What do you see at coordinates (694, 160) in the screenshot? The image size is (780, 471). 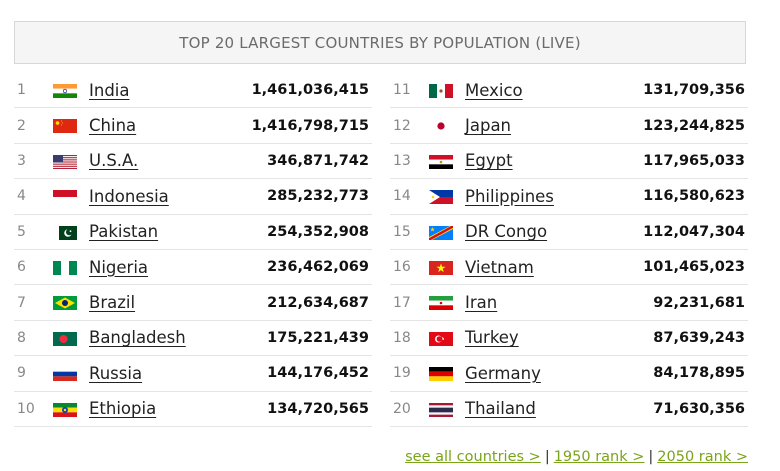 I see `population-value: 117,965,033` at bounding box center [694, 160].